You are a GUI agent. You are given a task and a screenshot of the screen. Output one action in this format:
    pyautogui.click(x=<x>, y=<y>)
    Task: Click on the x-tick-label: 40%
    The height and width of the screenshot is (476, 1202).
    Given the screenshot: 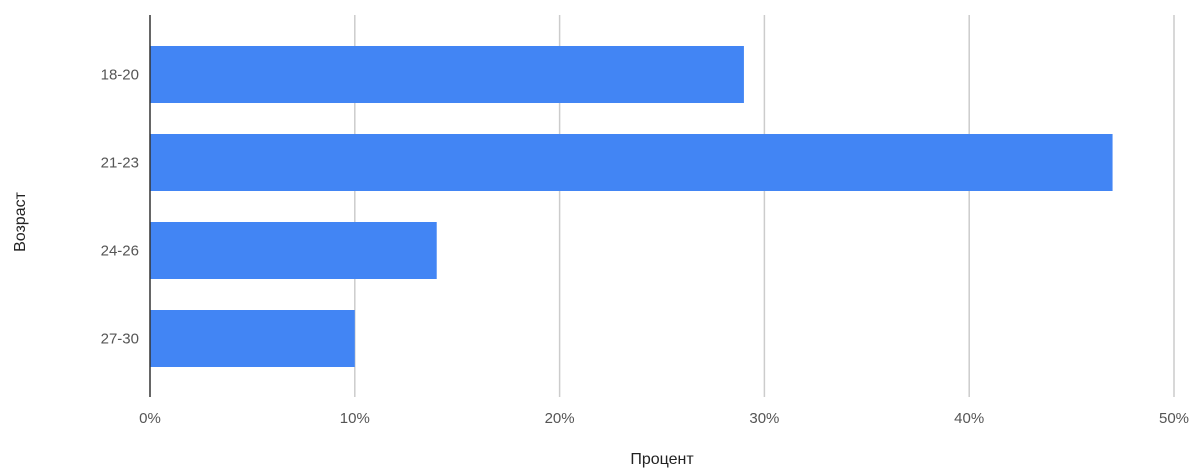 What is the action you would take?
    pyautogui.click(x=969, y=418)
    